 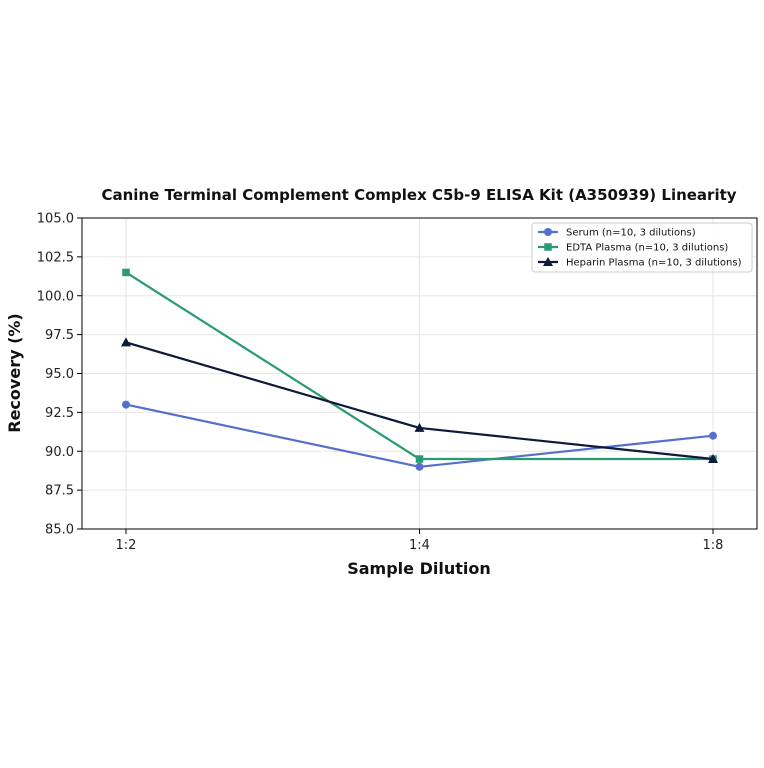 I want to click on legend-marker-circle, so click(x=548, y=232).